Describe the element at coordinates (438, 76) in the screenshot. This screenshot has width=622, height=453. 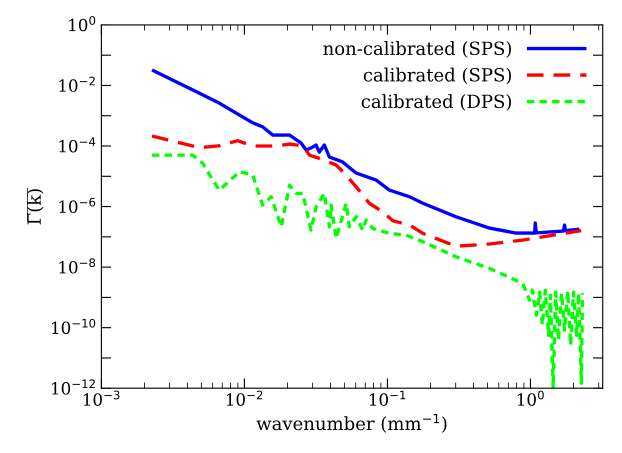
I see `legend-label: calibrated (SPS)` at that location.